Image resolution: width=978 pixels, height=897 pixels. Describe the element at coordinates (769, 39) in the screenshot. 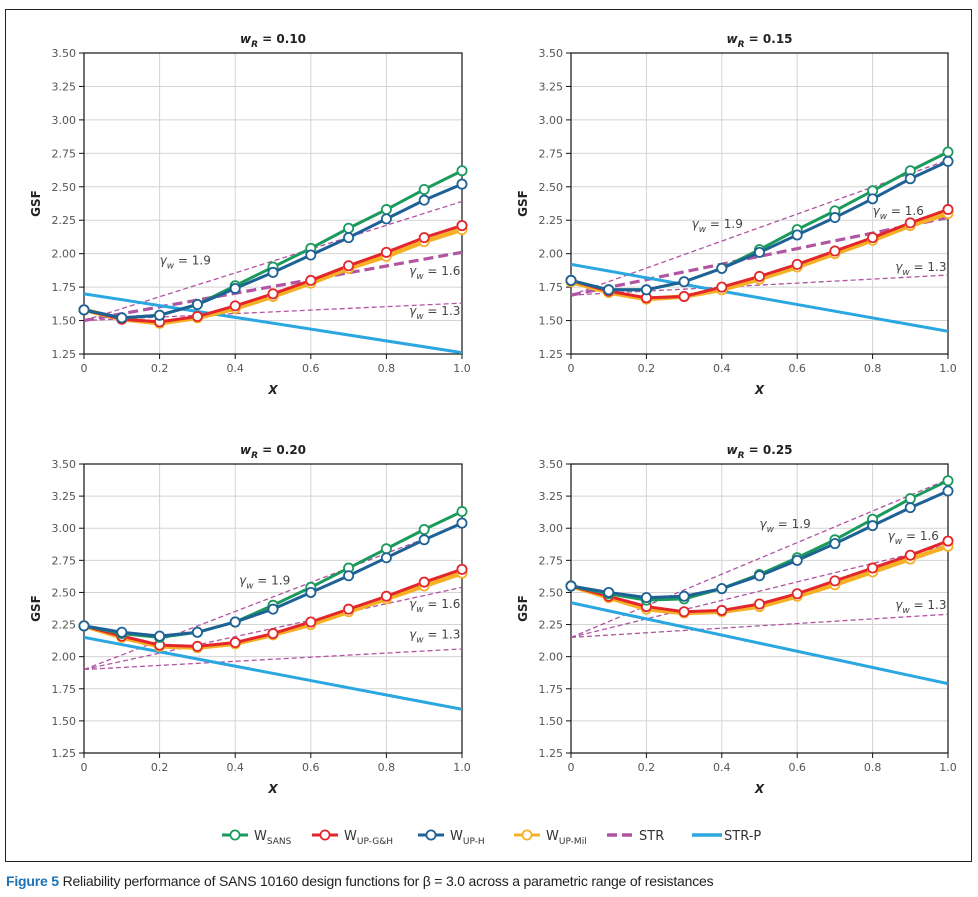

I see `title-value: = 0.15` at that location.